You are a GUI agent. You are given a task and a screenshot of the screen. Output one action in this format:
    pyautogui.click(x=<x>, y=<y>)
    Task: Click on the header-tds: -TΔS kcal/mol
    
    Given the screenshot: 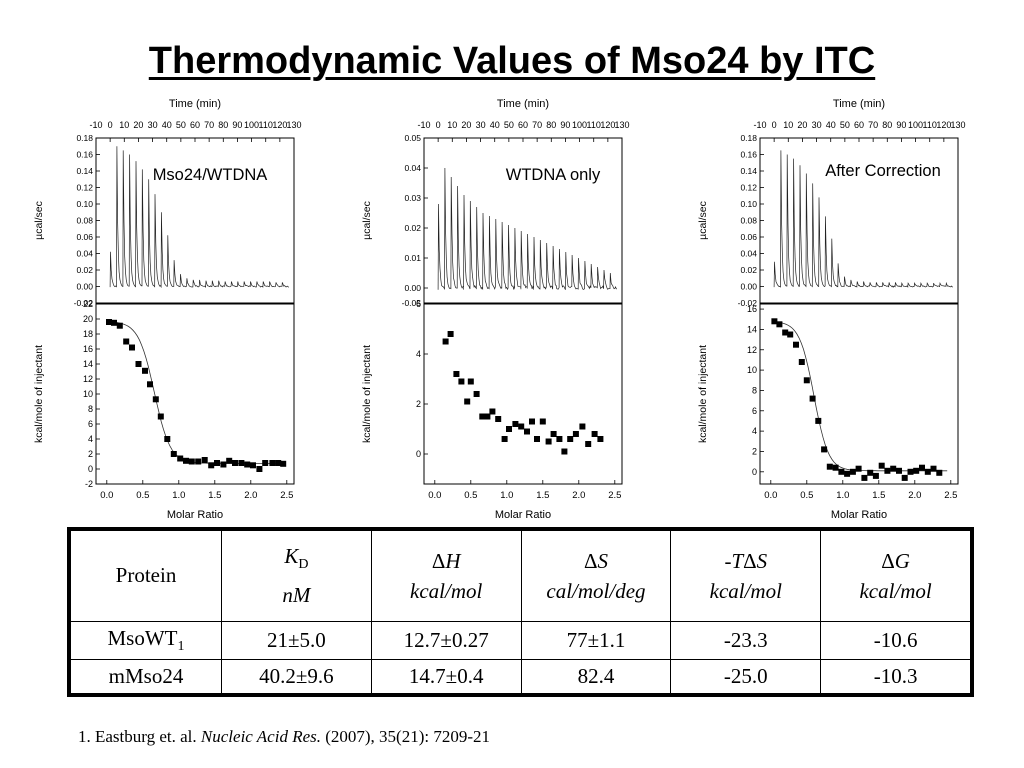 What is the action you would take?
    pyautogui.click(x=746, y=576)
    